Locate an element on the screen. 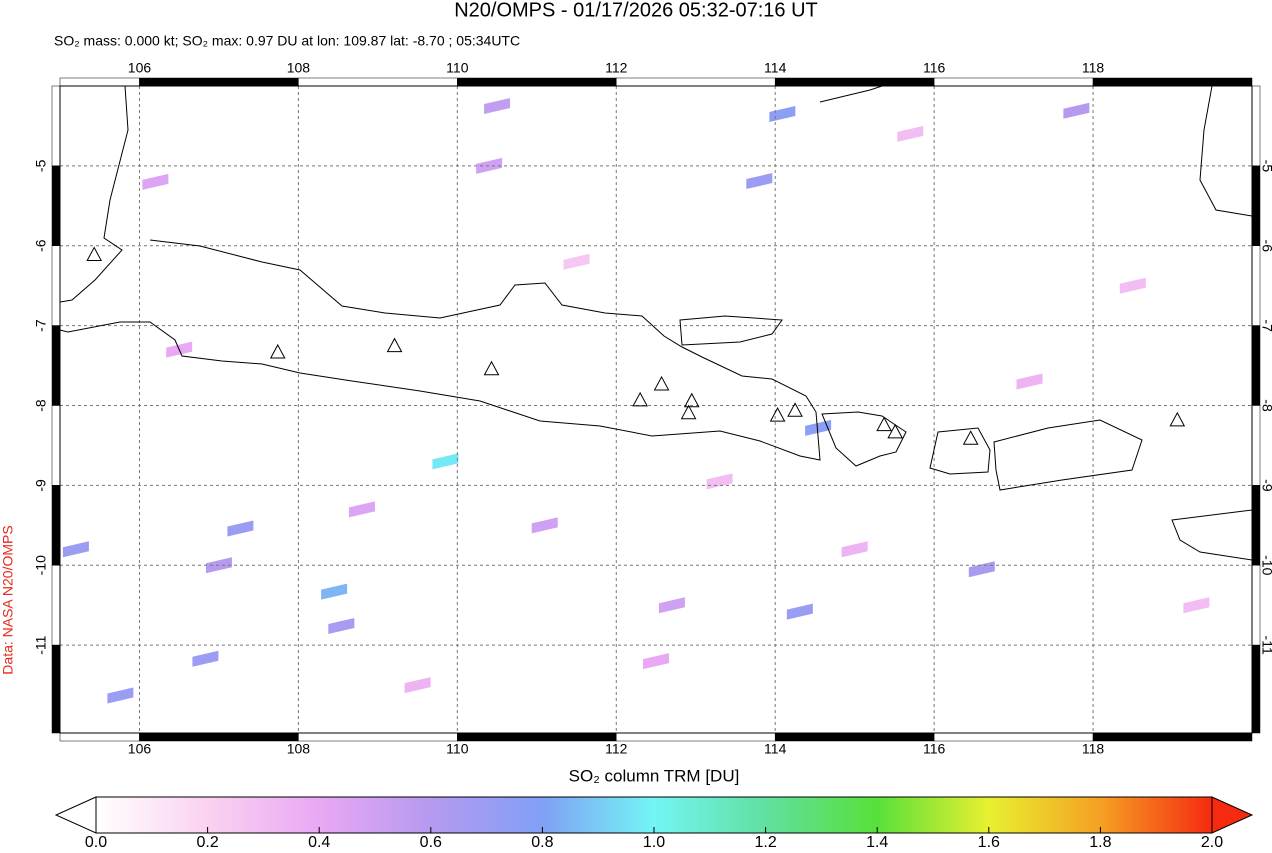 Image resolution: width=1272 pixels, height=853 pixels. title: N20/OMPS - 01/17/2026 05:32-07:16 UT is located at coordinates (636, 10).